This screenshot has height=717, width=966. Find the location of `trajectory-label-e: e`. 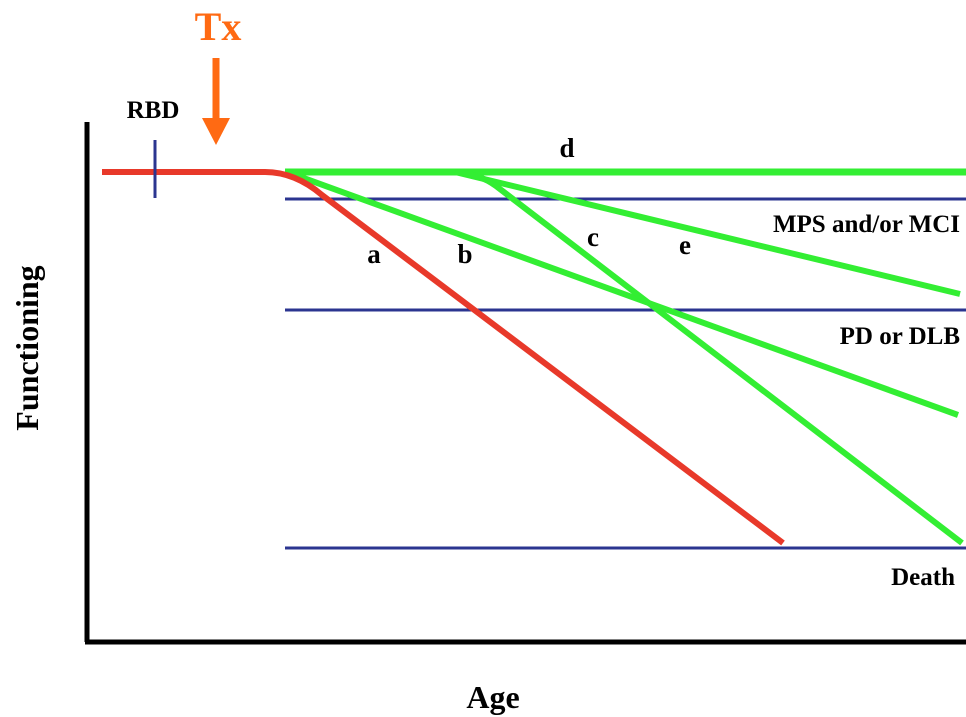

trajectory-label-e: e is located at coordinates (685, 245).